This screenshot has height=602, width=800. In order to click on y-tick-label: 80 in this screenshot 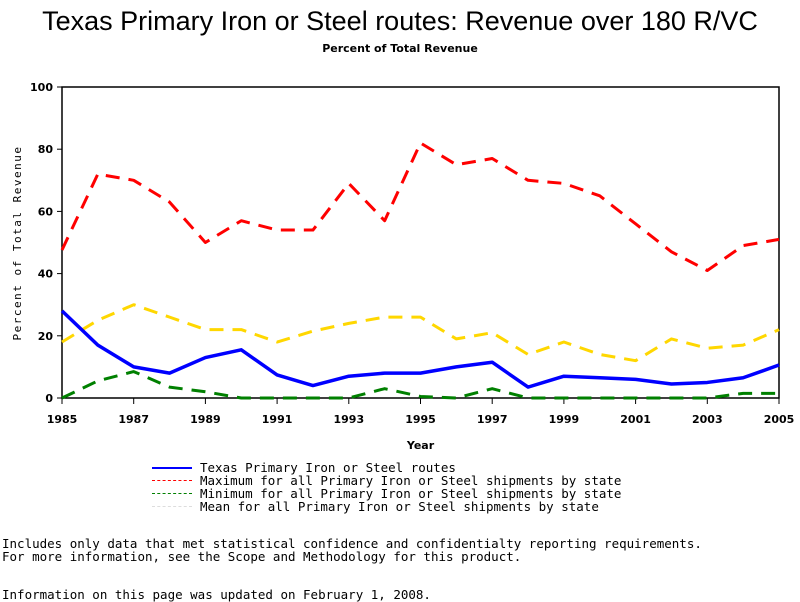, I will do `click(46, 149)`.